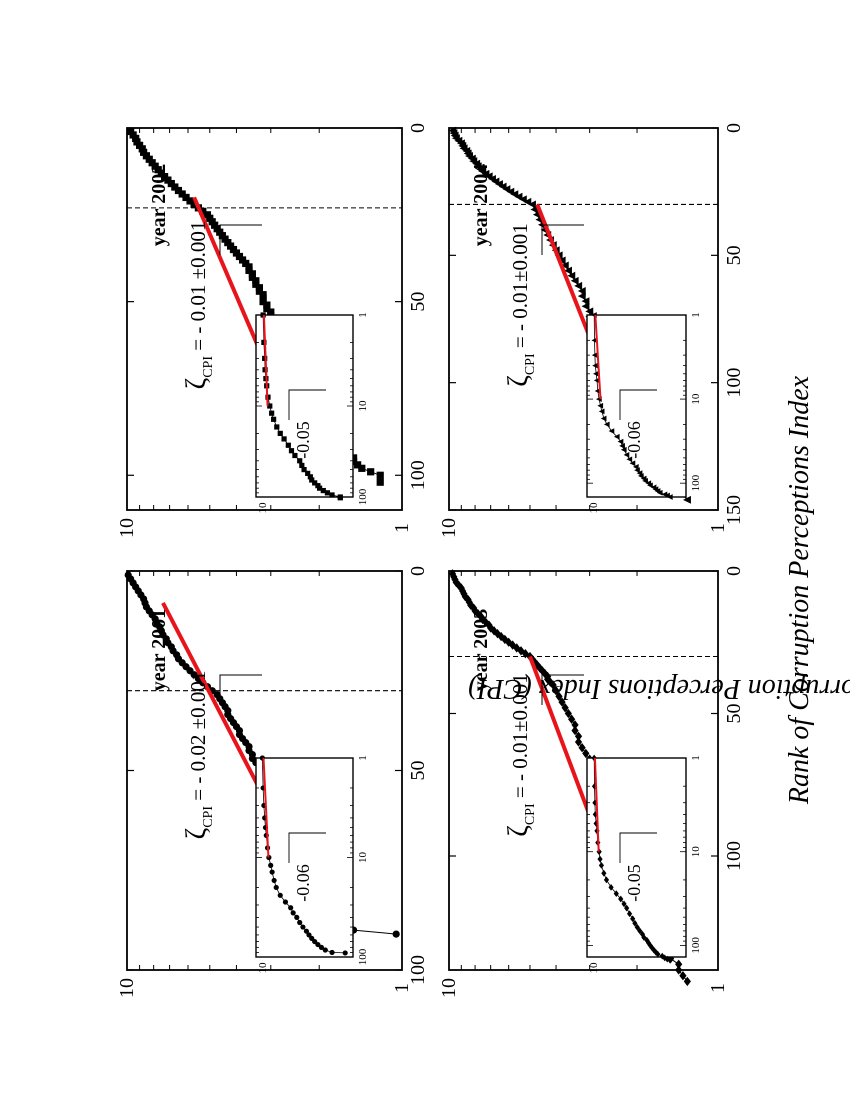  Describe the element at coordinates (799, 590) in the screenshot. I see `x-axis-label: Rank of Corruption Perceptions Index` at that location.